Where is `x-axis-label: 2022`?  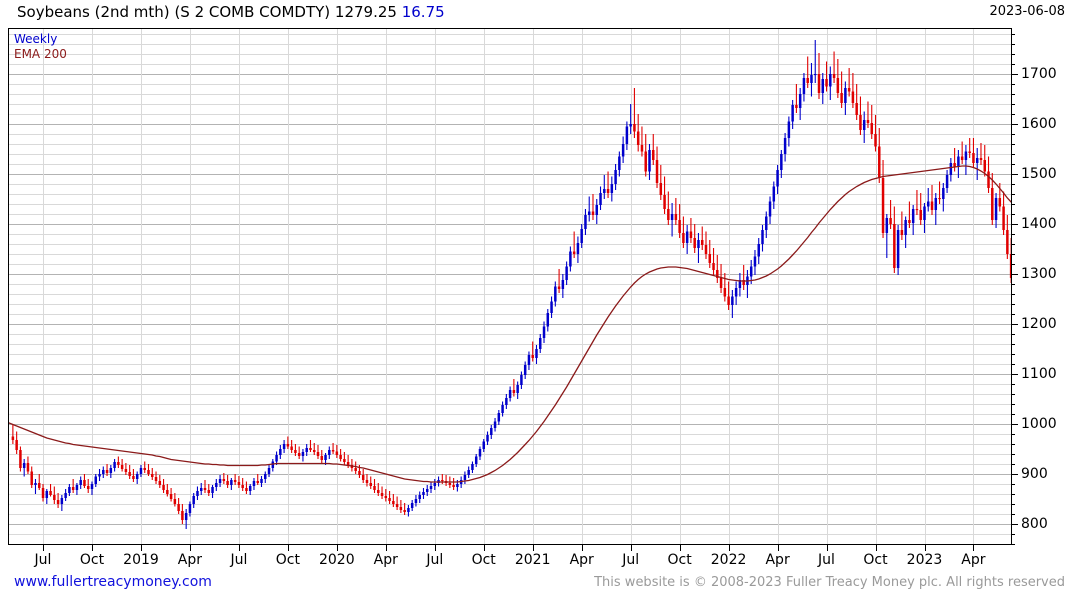 x-axis-label: 2022 is located at coordinates (728, 560).